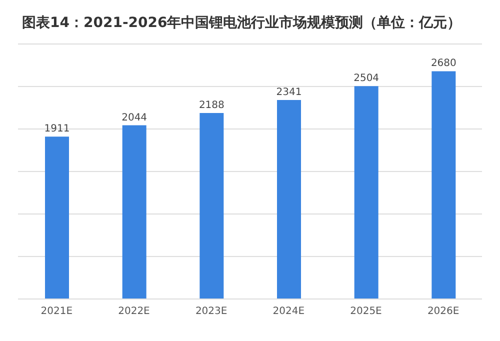 The width and height of the screenshot is (500, 341). Describe the element at coordinates (134, 312) in the screenshot. I see `x-tick-label: 2022E` at that location.